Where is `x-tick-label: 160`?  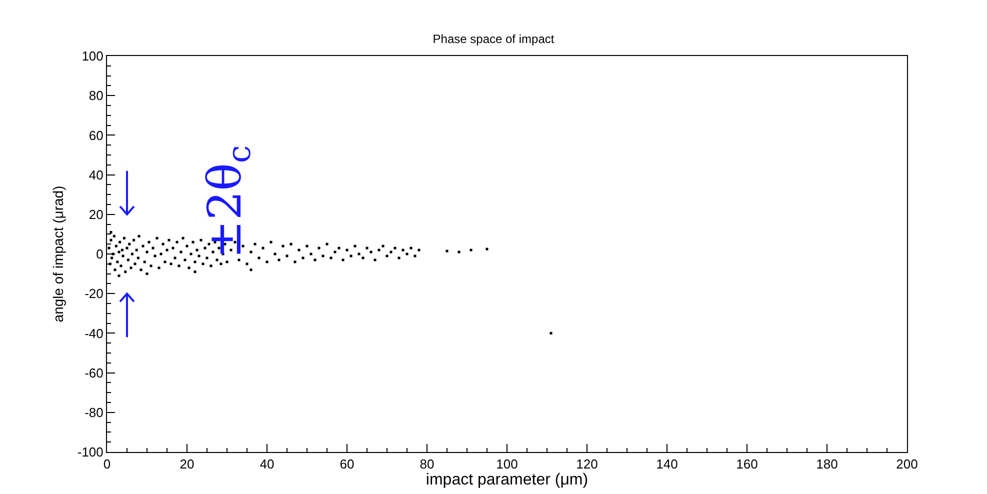
x-tick-label: 160 is located at coordinates (747, 464).